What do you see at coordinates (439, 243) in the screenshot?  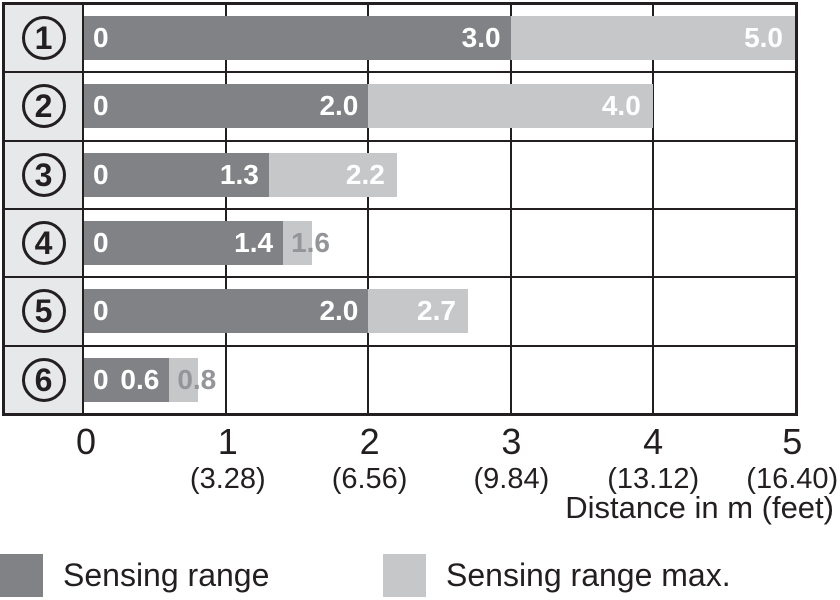 I see `row-plot: 0 1.4 1.6` at bounding box center [439, 243].